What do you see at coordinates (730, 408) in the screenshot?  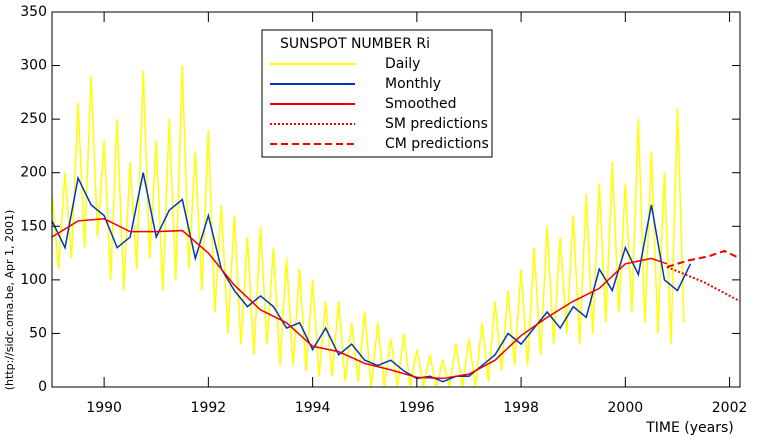 I see `x-tick-label: 2002` at bounding box center [730, 408].